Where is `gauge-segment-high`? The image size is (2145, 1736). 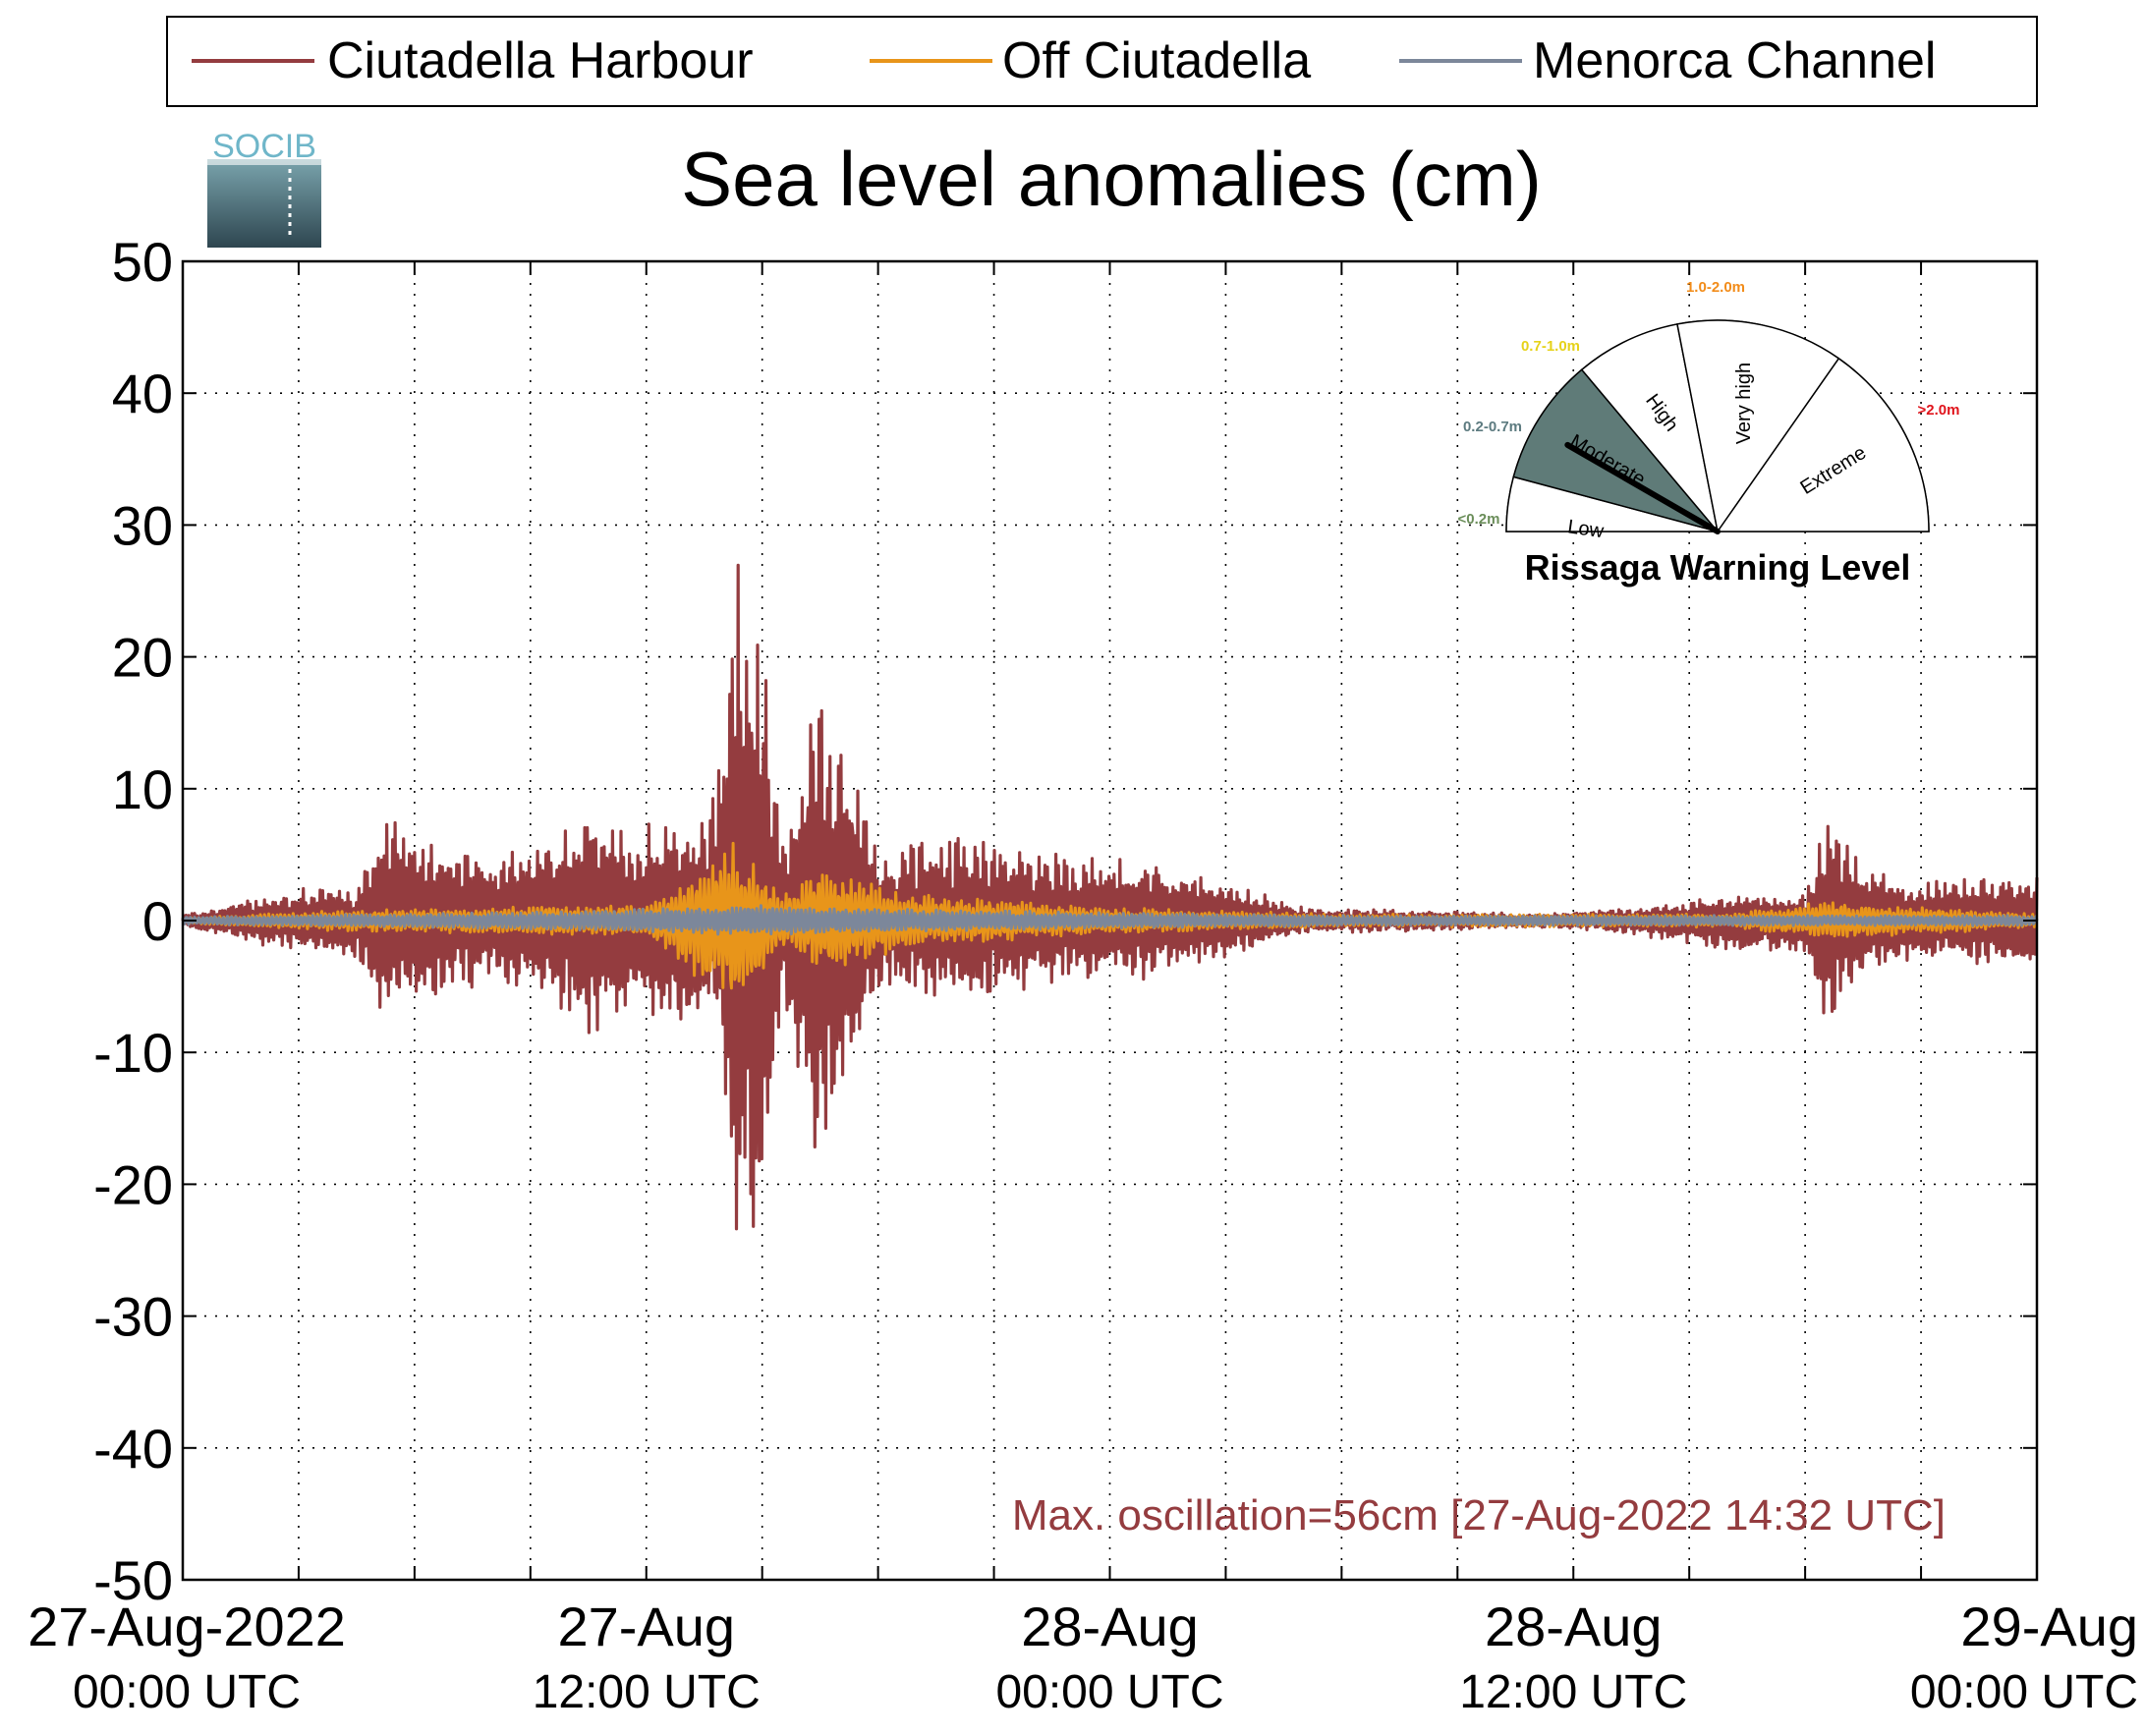 gauge-segment-high is located at coordinates (1650, 428).